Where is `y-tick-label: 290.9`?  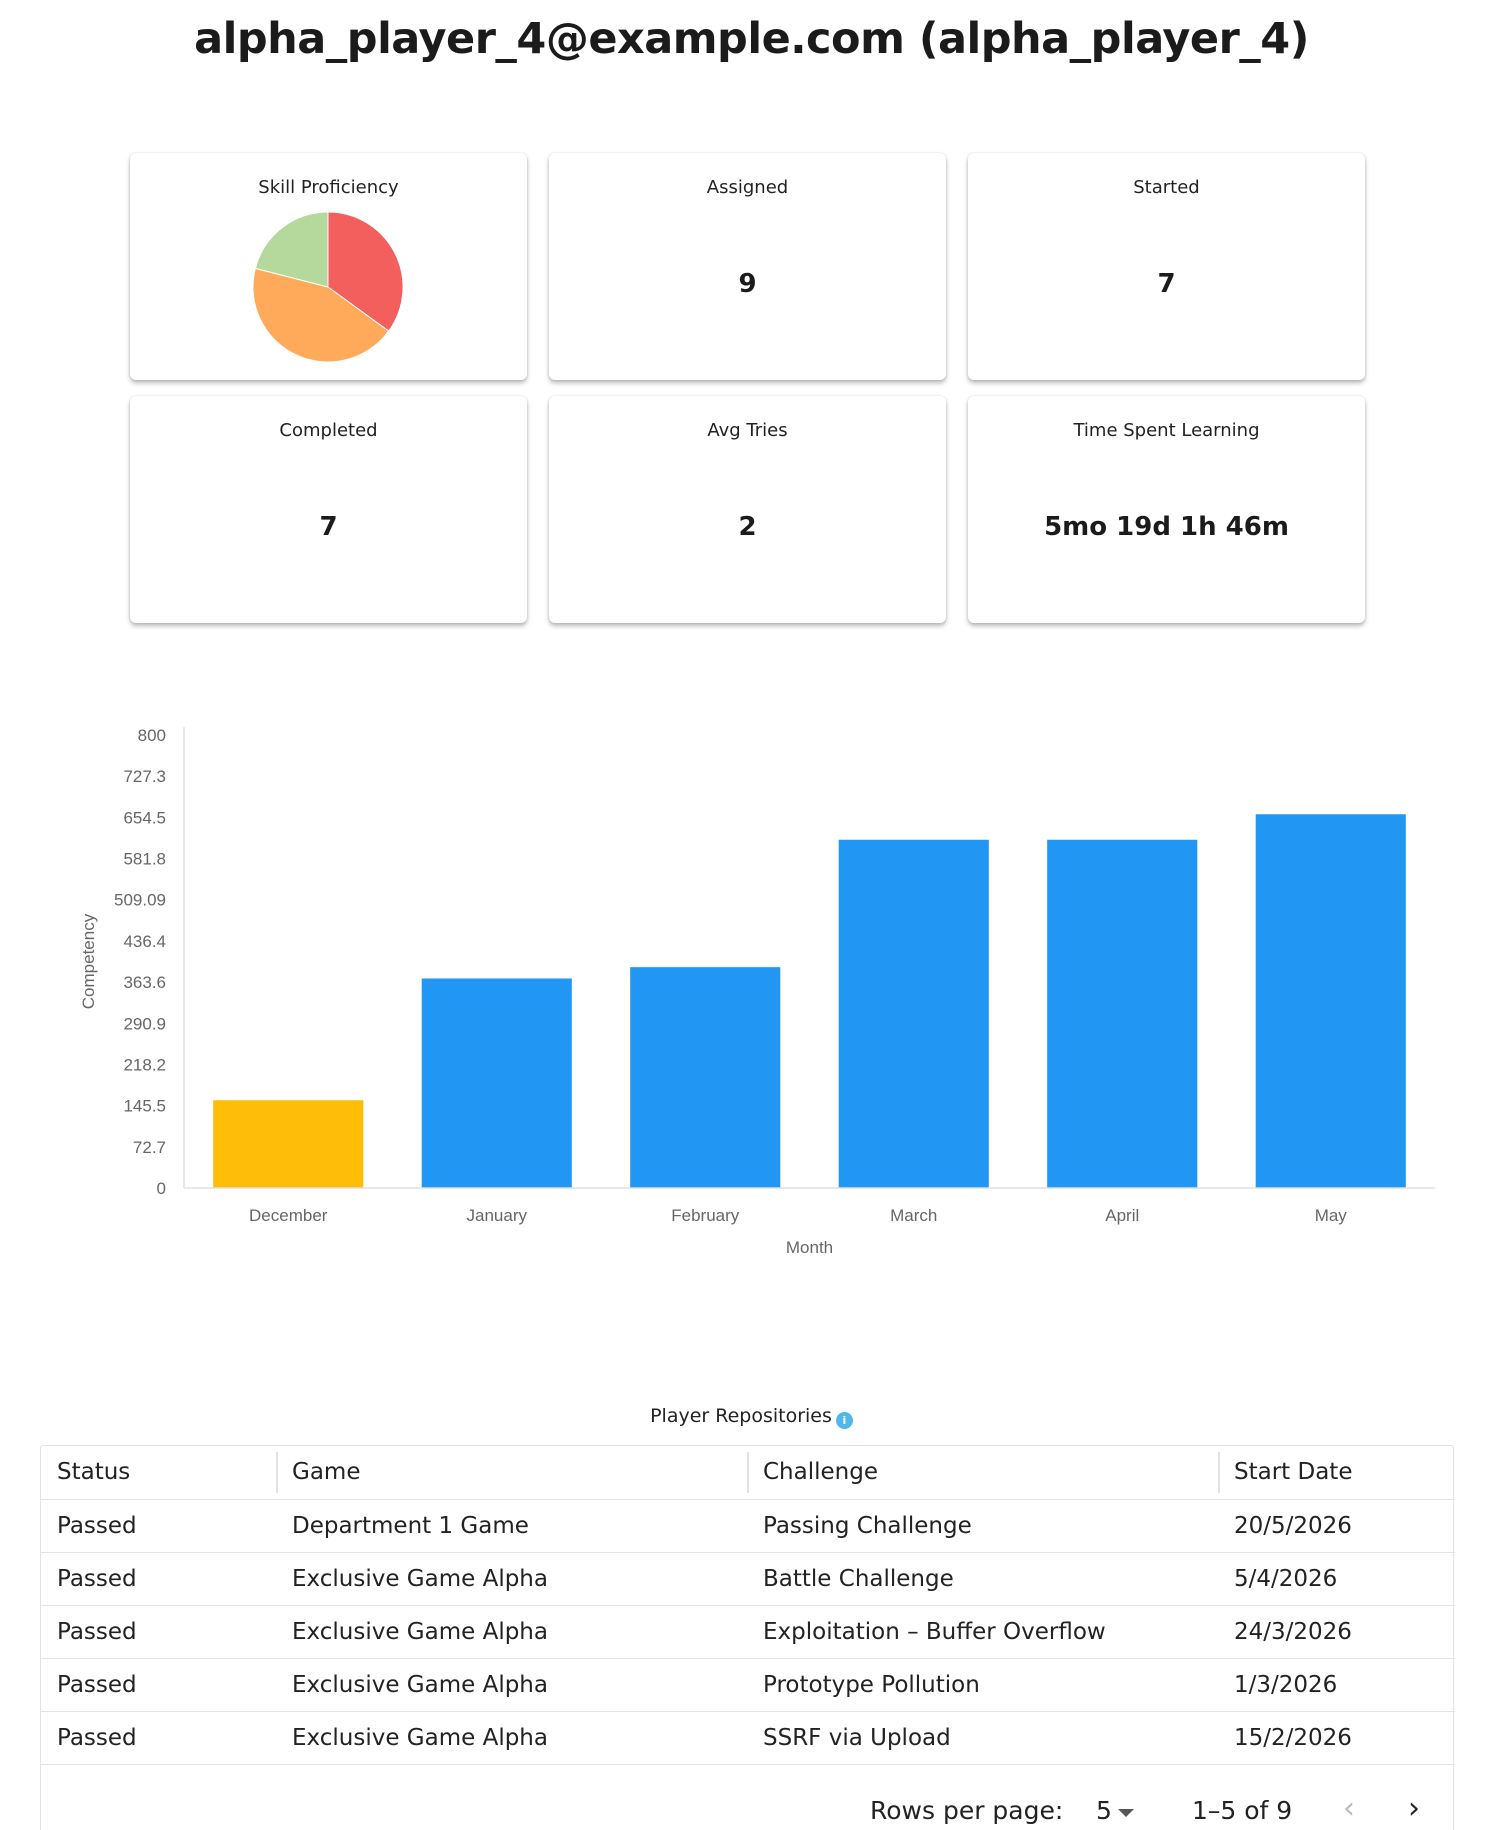 y-tick-label: 290.9 is located at coordinates (144, 1023).